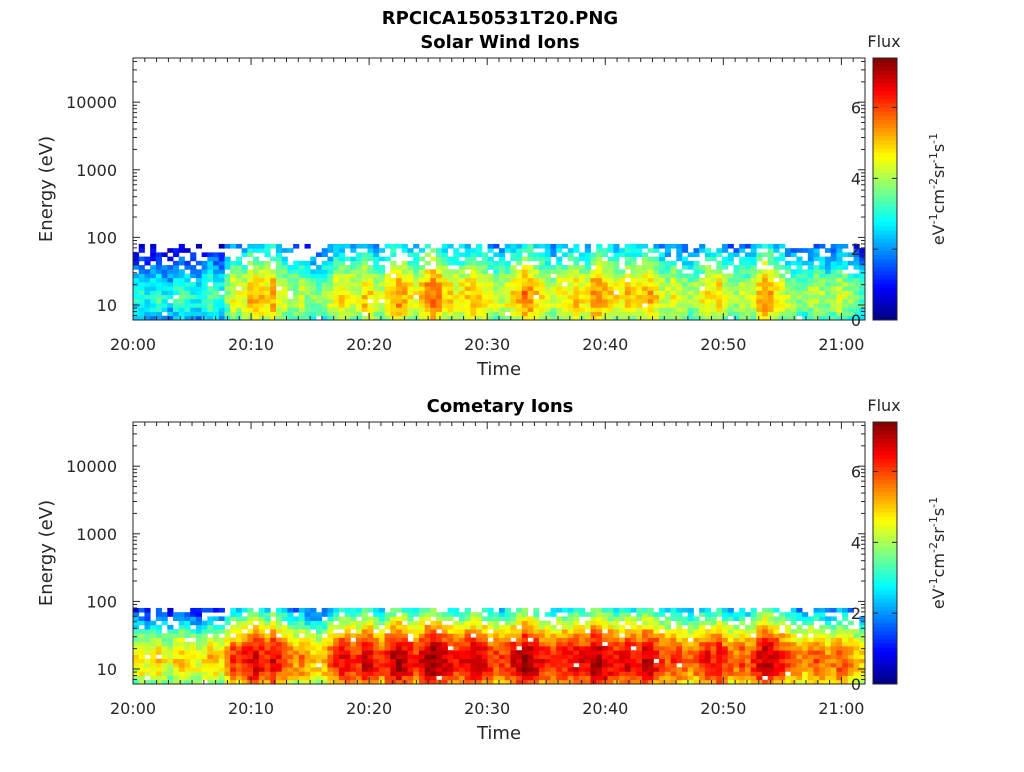  Describe the element at coordinates (91, 466) in the screenshot. I see `y-tick-label: 10000` at that location.